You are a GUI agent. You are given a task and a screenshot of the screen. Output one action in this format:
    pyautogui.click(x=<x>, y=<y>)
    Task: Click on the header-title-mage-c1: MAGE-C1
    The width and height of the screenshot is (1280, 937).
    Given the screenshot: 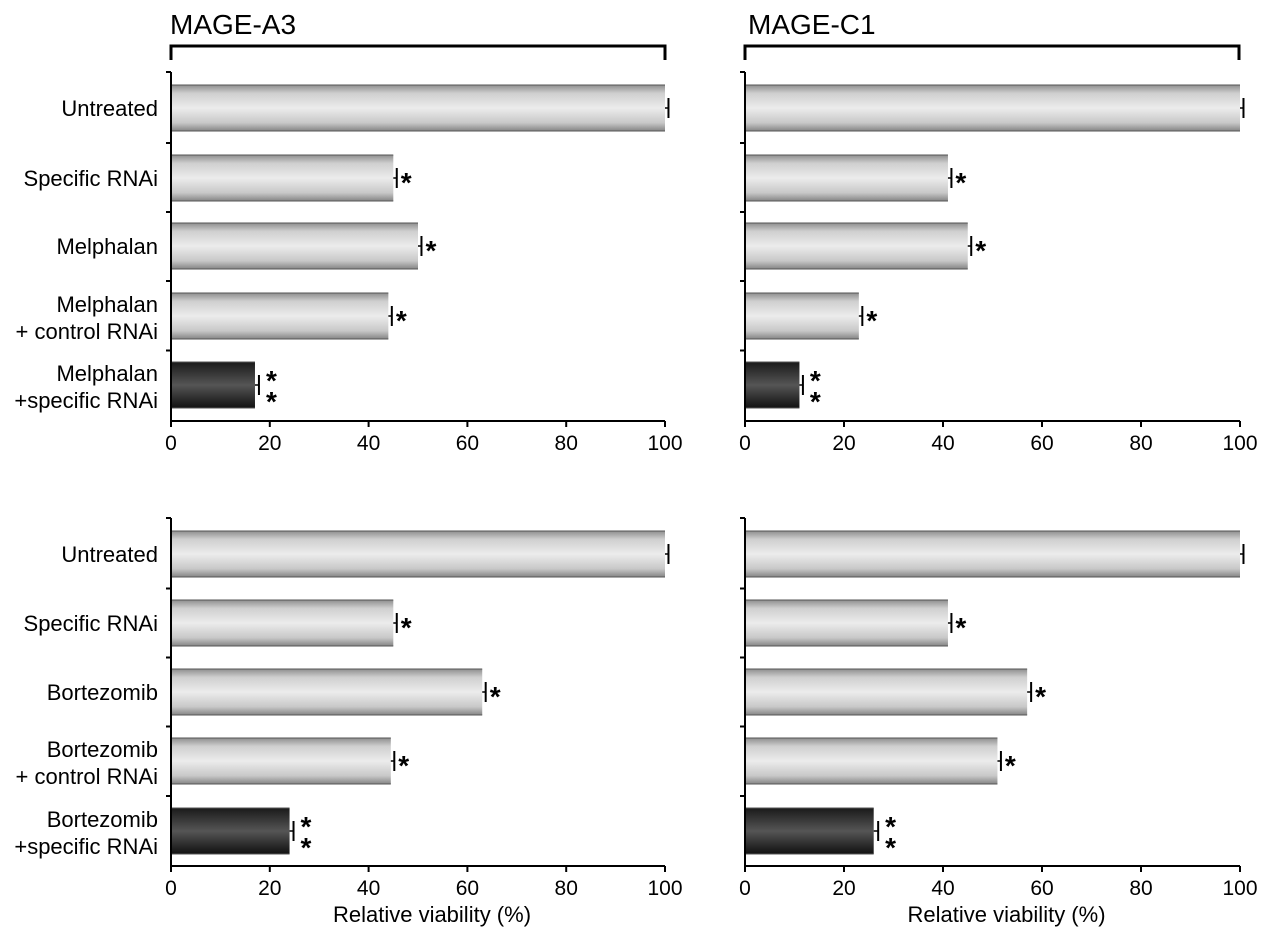 What is the action you would take?
    pyautogui.click(x=812, y=24)
    